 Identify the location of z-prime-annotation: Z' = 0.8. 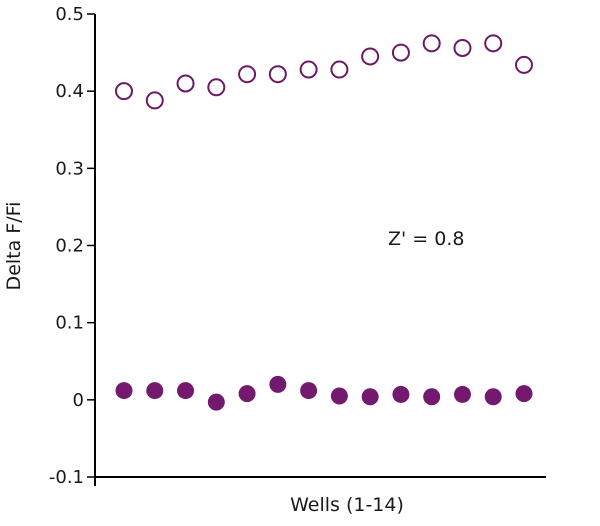
(426, 239).